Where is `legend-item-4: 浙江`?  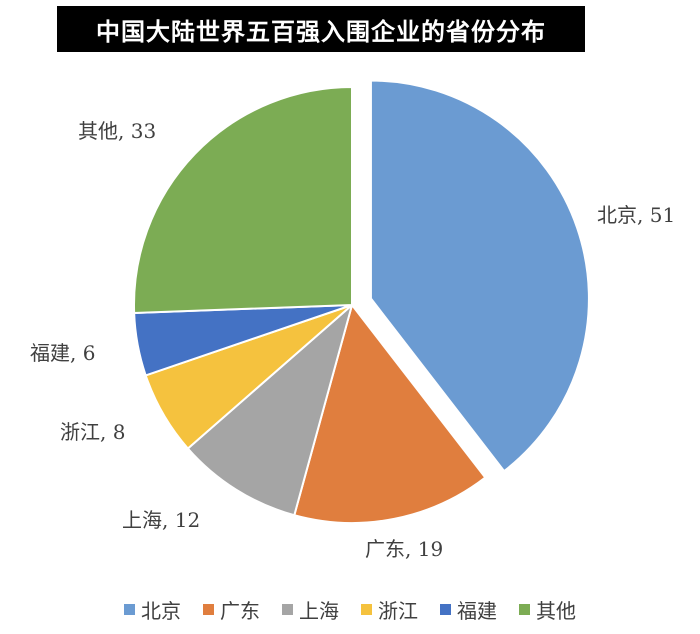
legend-item-4: 浙江 is located at coordinates (389, 609).